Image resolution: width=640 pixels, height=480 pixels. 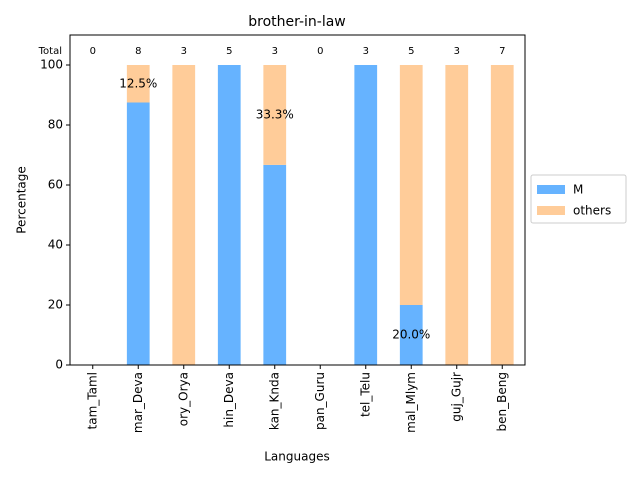 I want to click on legend-label: M, so click(x=578, y=190).